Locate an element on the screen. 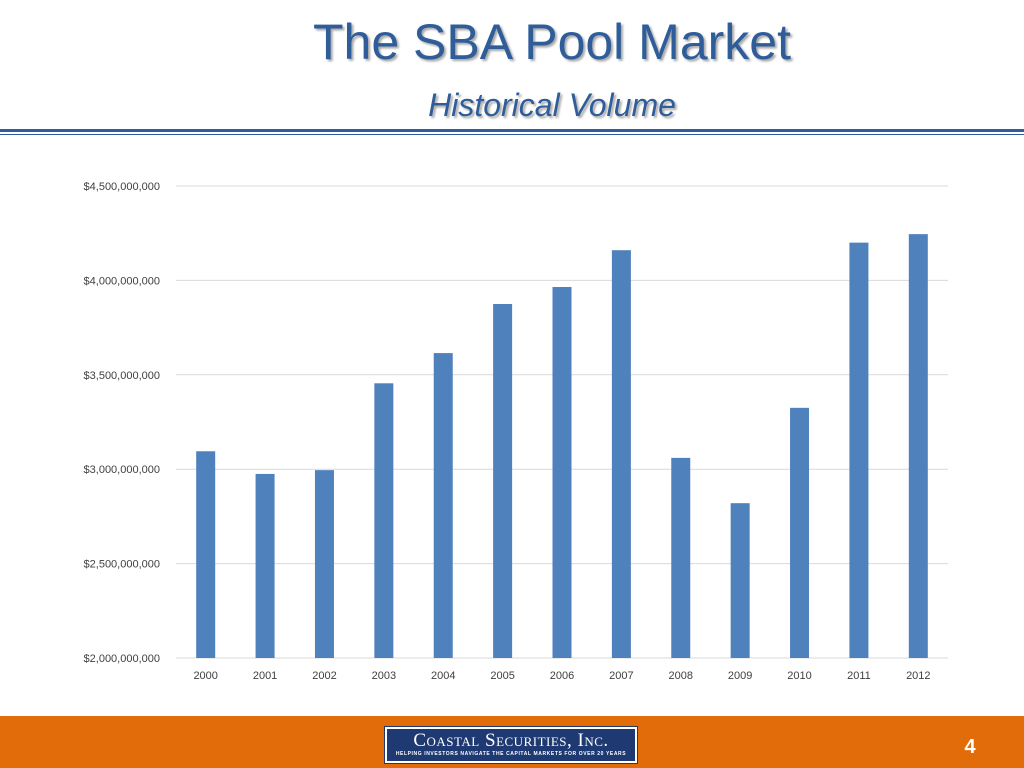 The width and height of the screenshot is (1024, 768). bar-2003 is located at coordinates (384, 520).